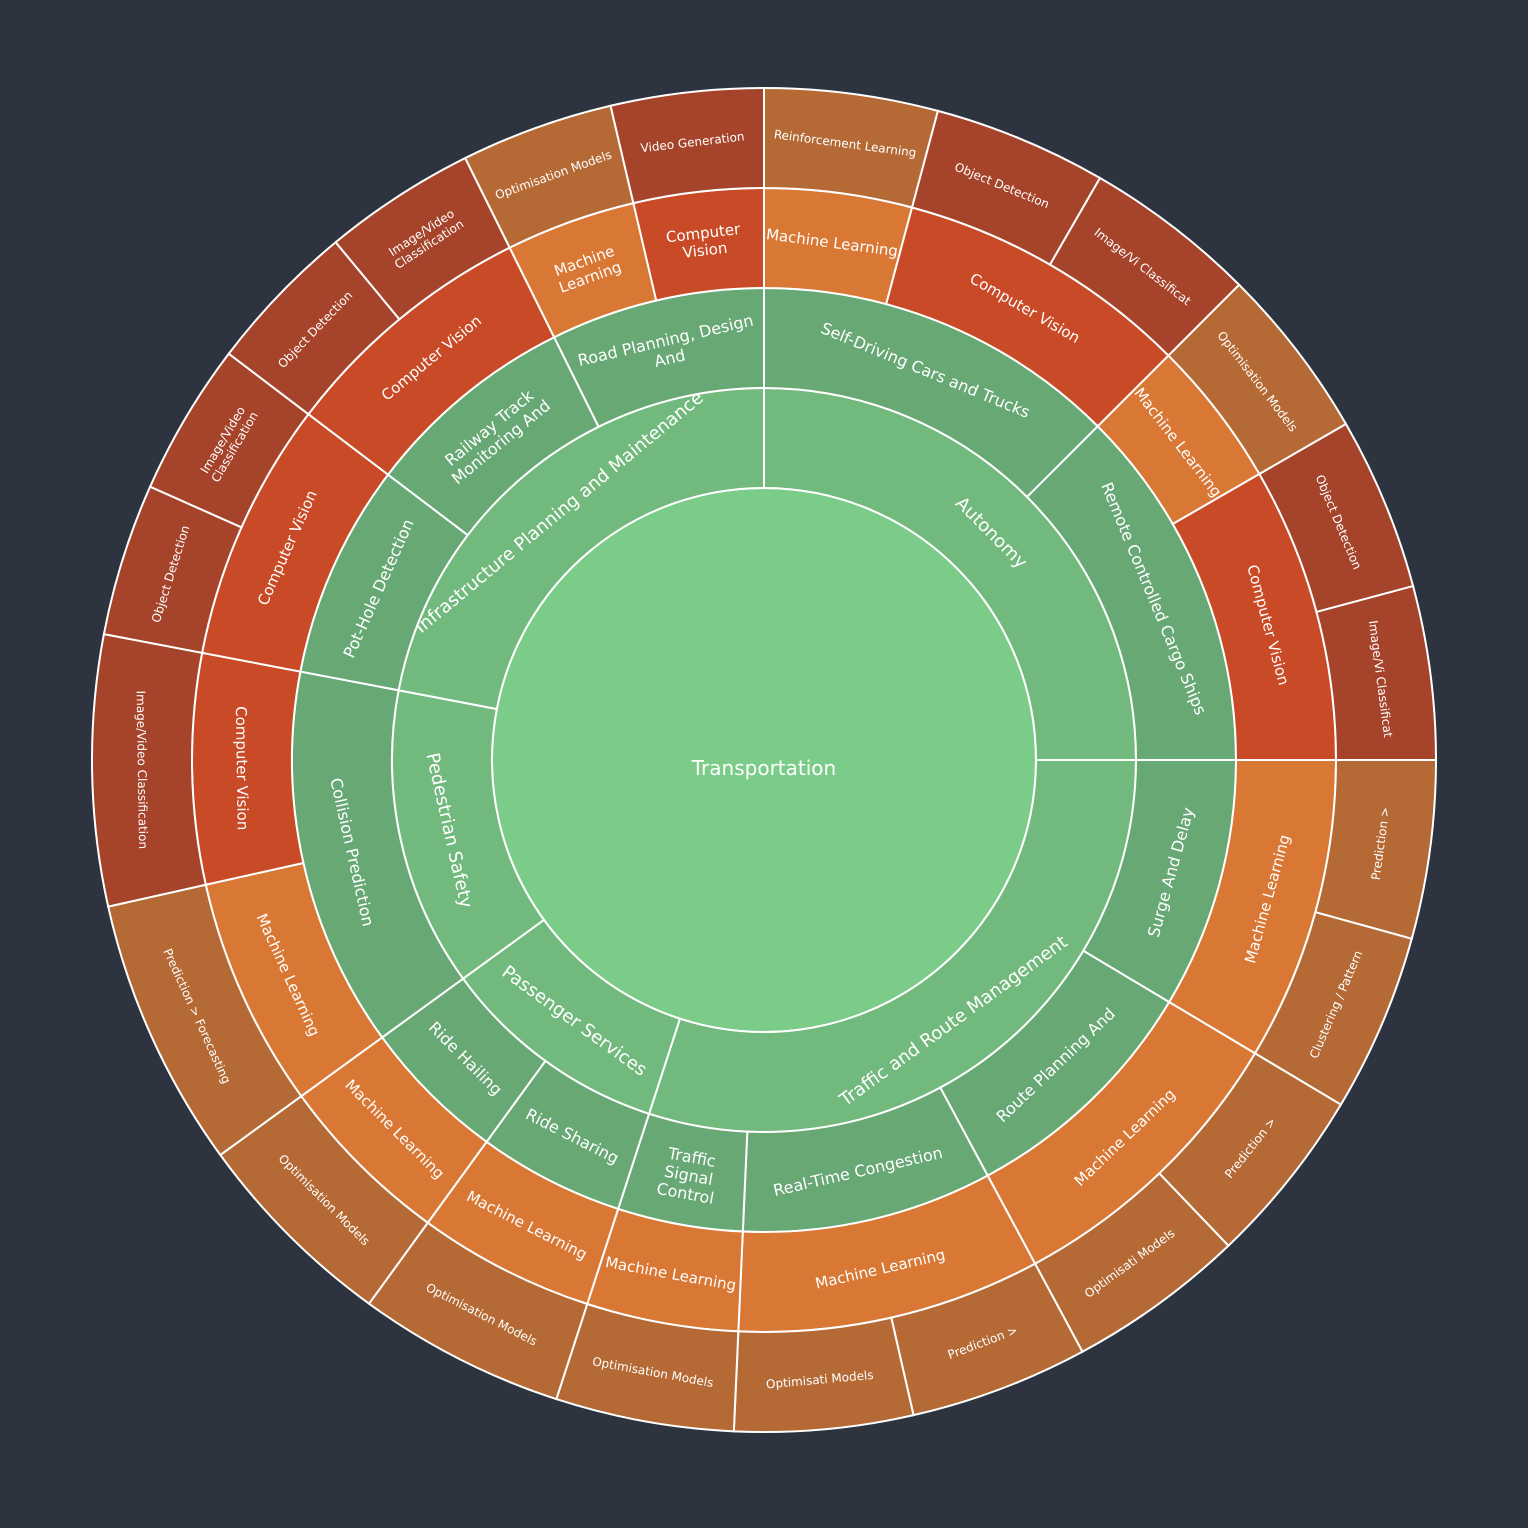 The width and height of the screenshot is (1528, 1528). I want to click on label-traffic-signal-control: TrafficSignalControl, so click(688, 1175).